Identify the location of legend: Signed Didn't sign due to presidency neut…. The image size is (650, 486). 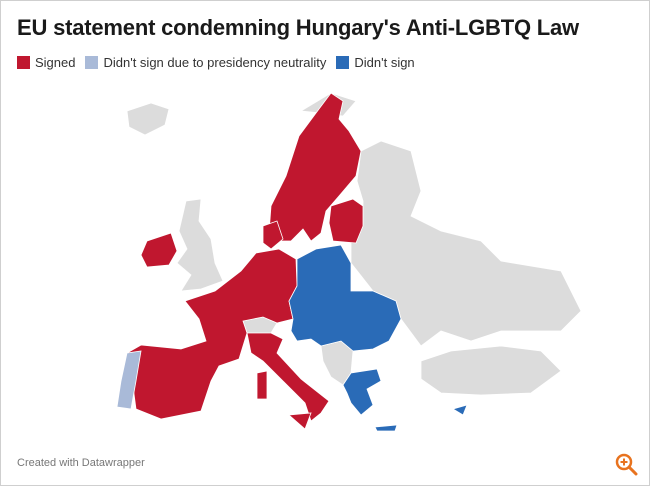
(216, 62).